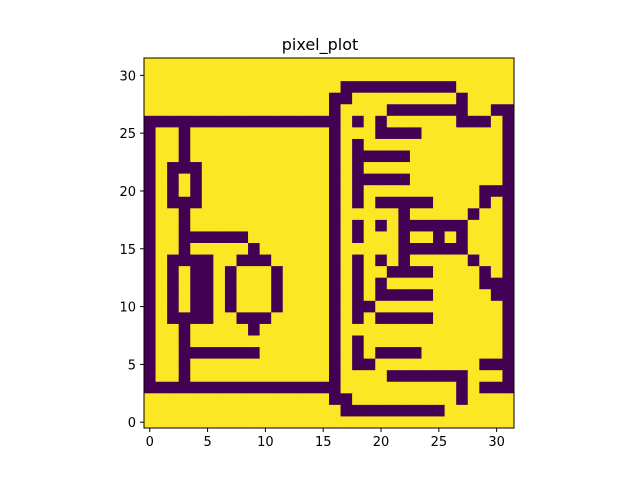 The height and width of the screenshot is (480, 640). I want to click on y-tick-label: 20, so click(127, 192).